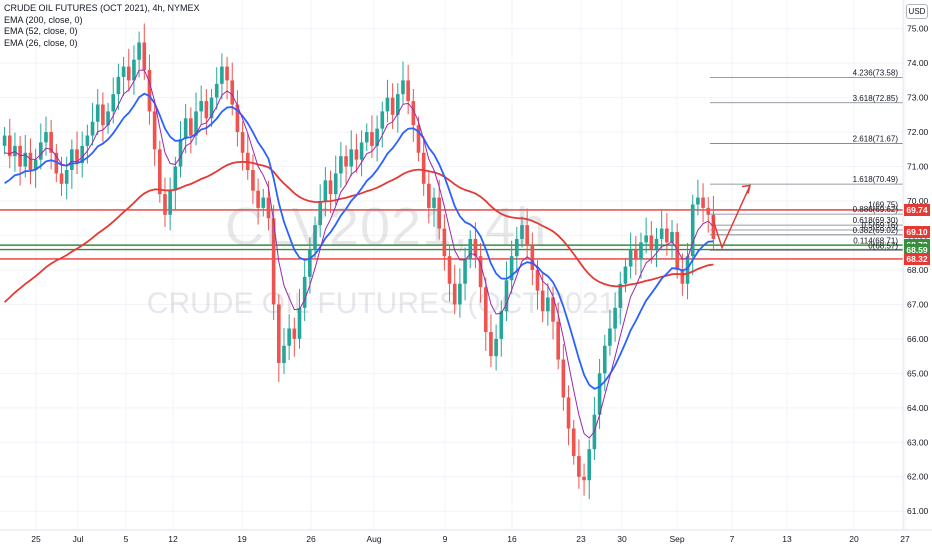 The image size is (932, 550). I want to click on price-tick-label: 65.00, so click(918, 373).